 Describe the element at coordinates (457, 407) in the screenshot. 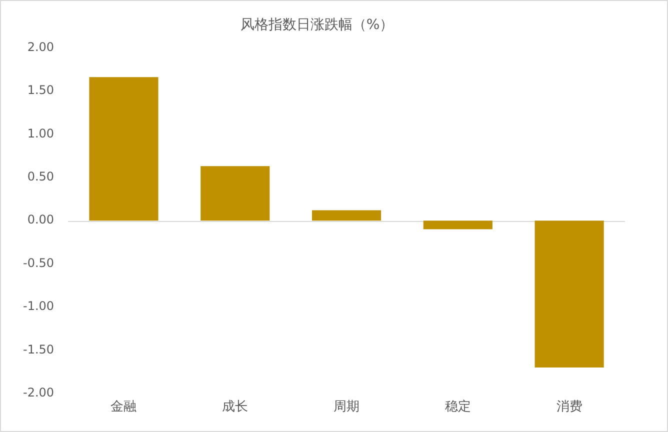

I see `x-tick-label: 稳定` at that location.